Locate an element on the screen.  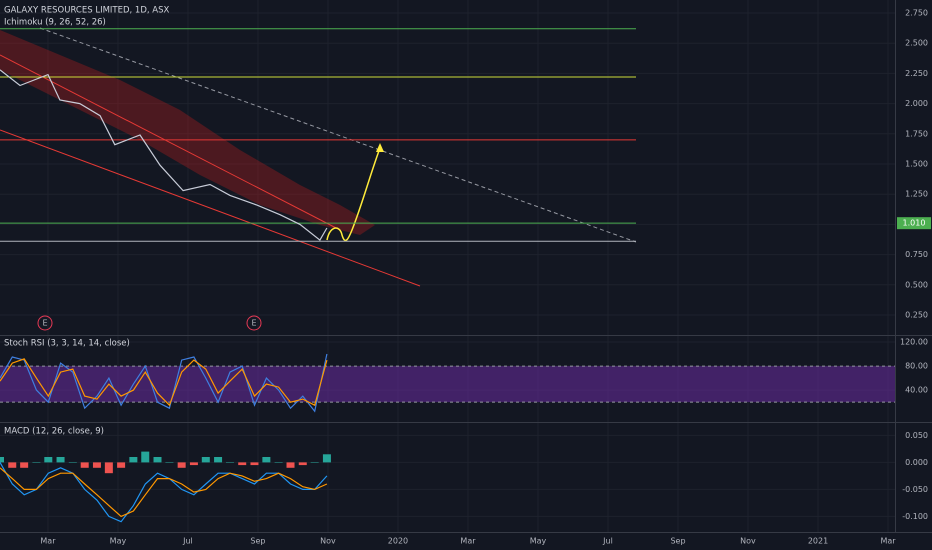
y-tick-label: -0.100 is located at coordinates (915, 516).